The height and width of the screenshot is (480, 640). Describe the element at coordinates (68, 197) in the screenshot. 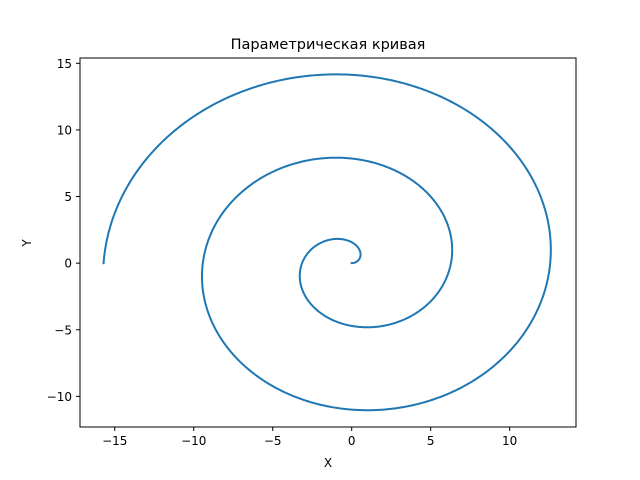

I see `y-tick-label: 5` at that location.